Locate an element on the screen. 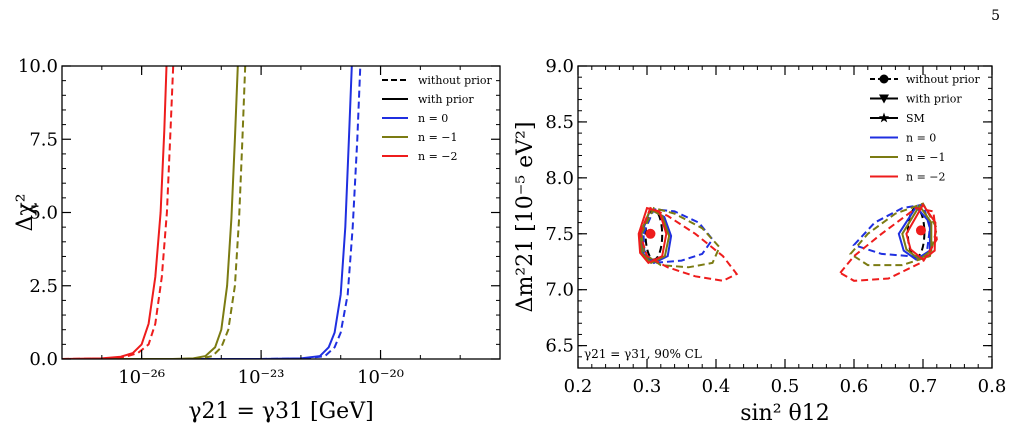  right-y-tick-label: 7.0 is located at coordinates (559, 290).